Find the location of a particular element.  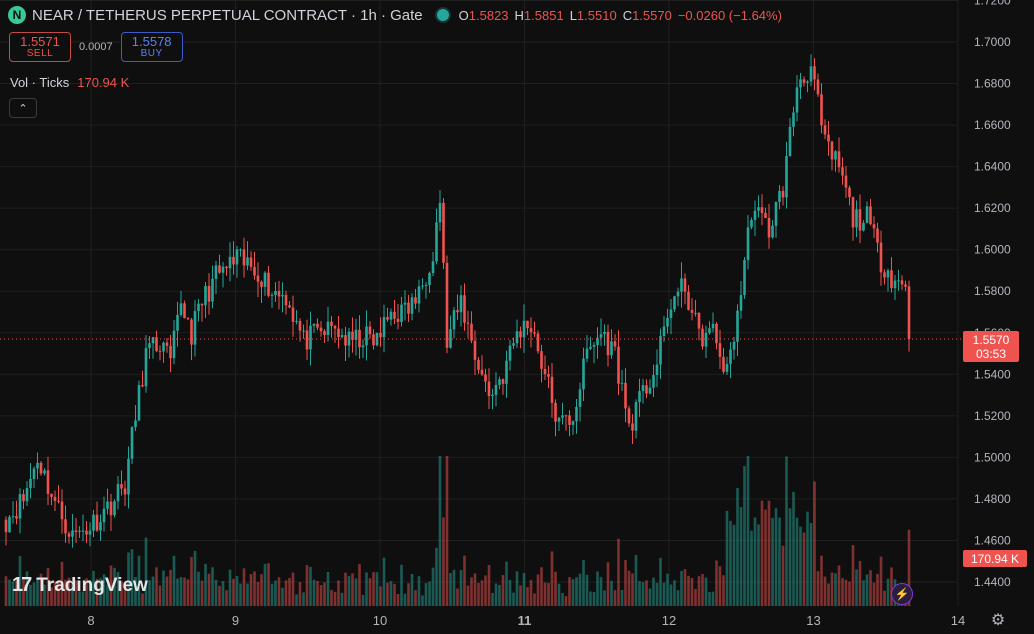

chevron-up-icon: ⌃ is located at coordinates (23, 108).